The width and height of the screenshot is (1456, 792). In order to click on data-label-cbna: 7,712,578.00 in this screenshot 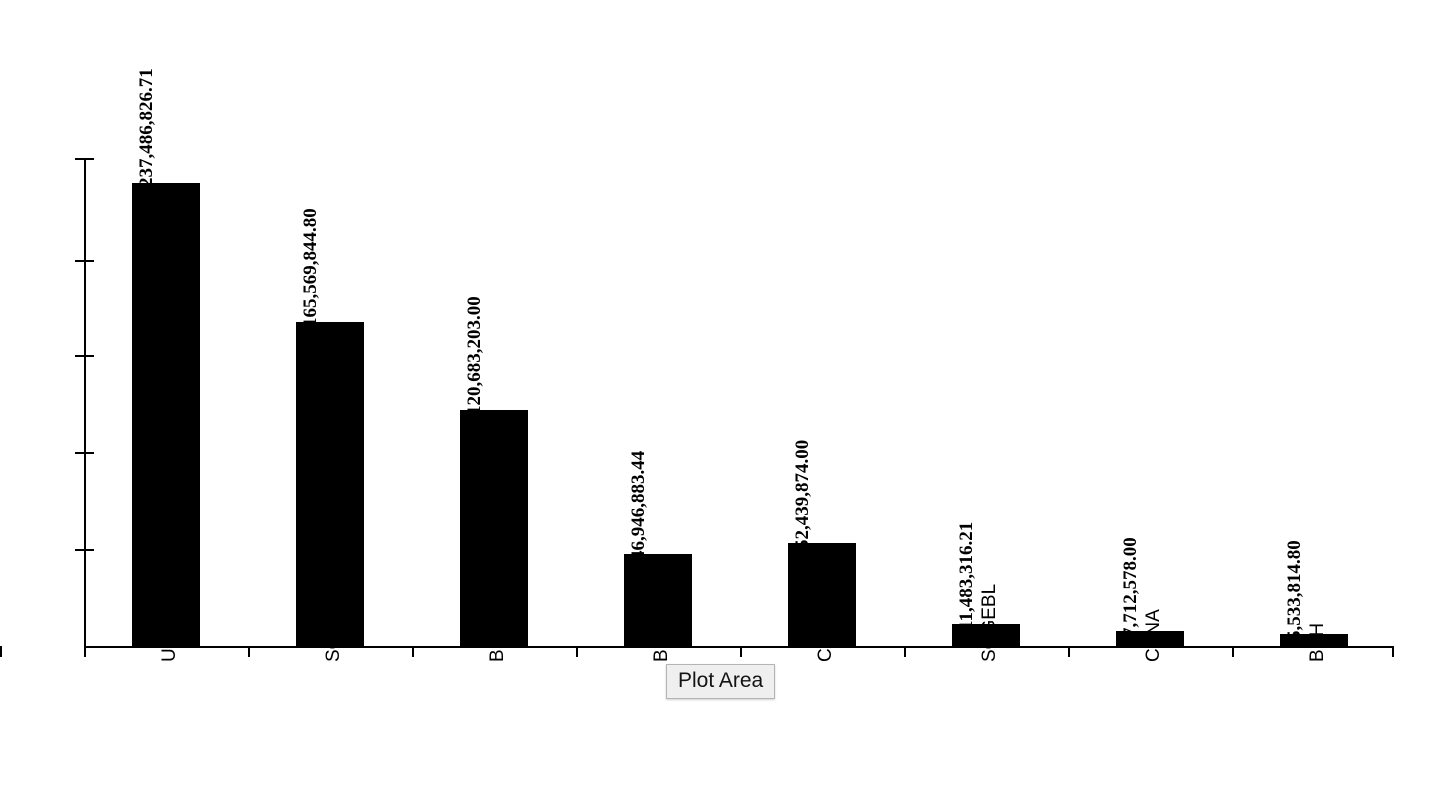, I will do `click(1130, 587)`.